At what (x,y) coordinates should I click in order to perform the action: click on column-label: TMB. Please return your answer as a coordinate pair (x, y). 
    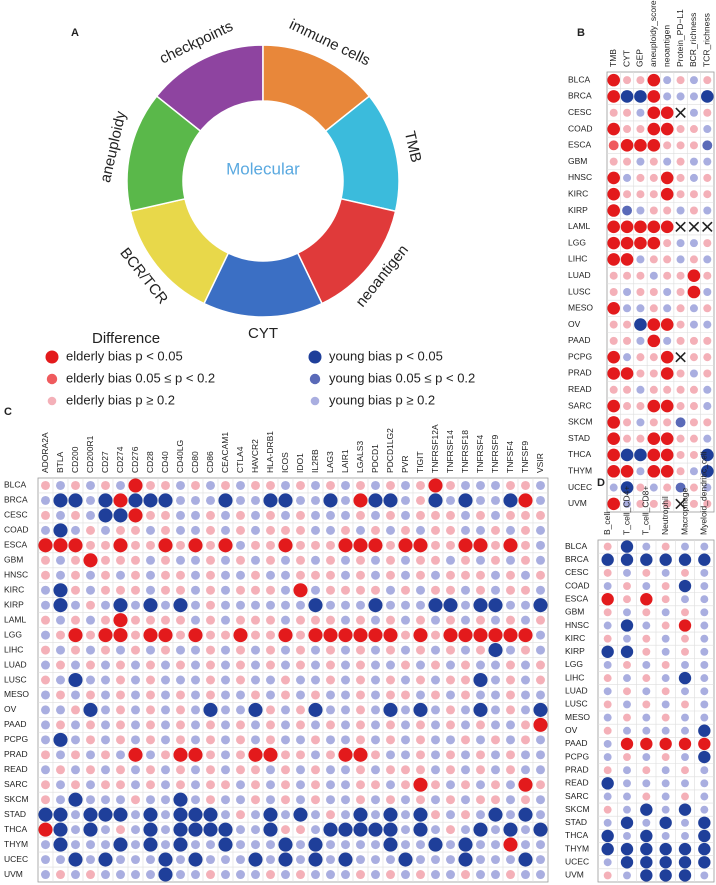
    Looking at the image, I should click on (613, 58).